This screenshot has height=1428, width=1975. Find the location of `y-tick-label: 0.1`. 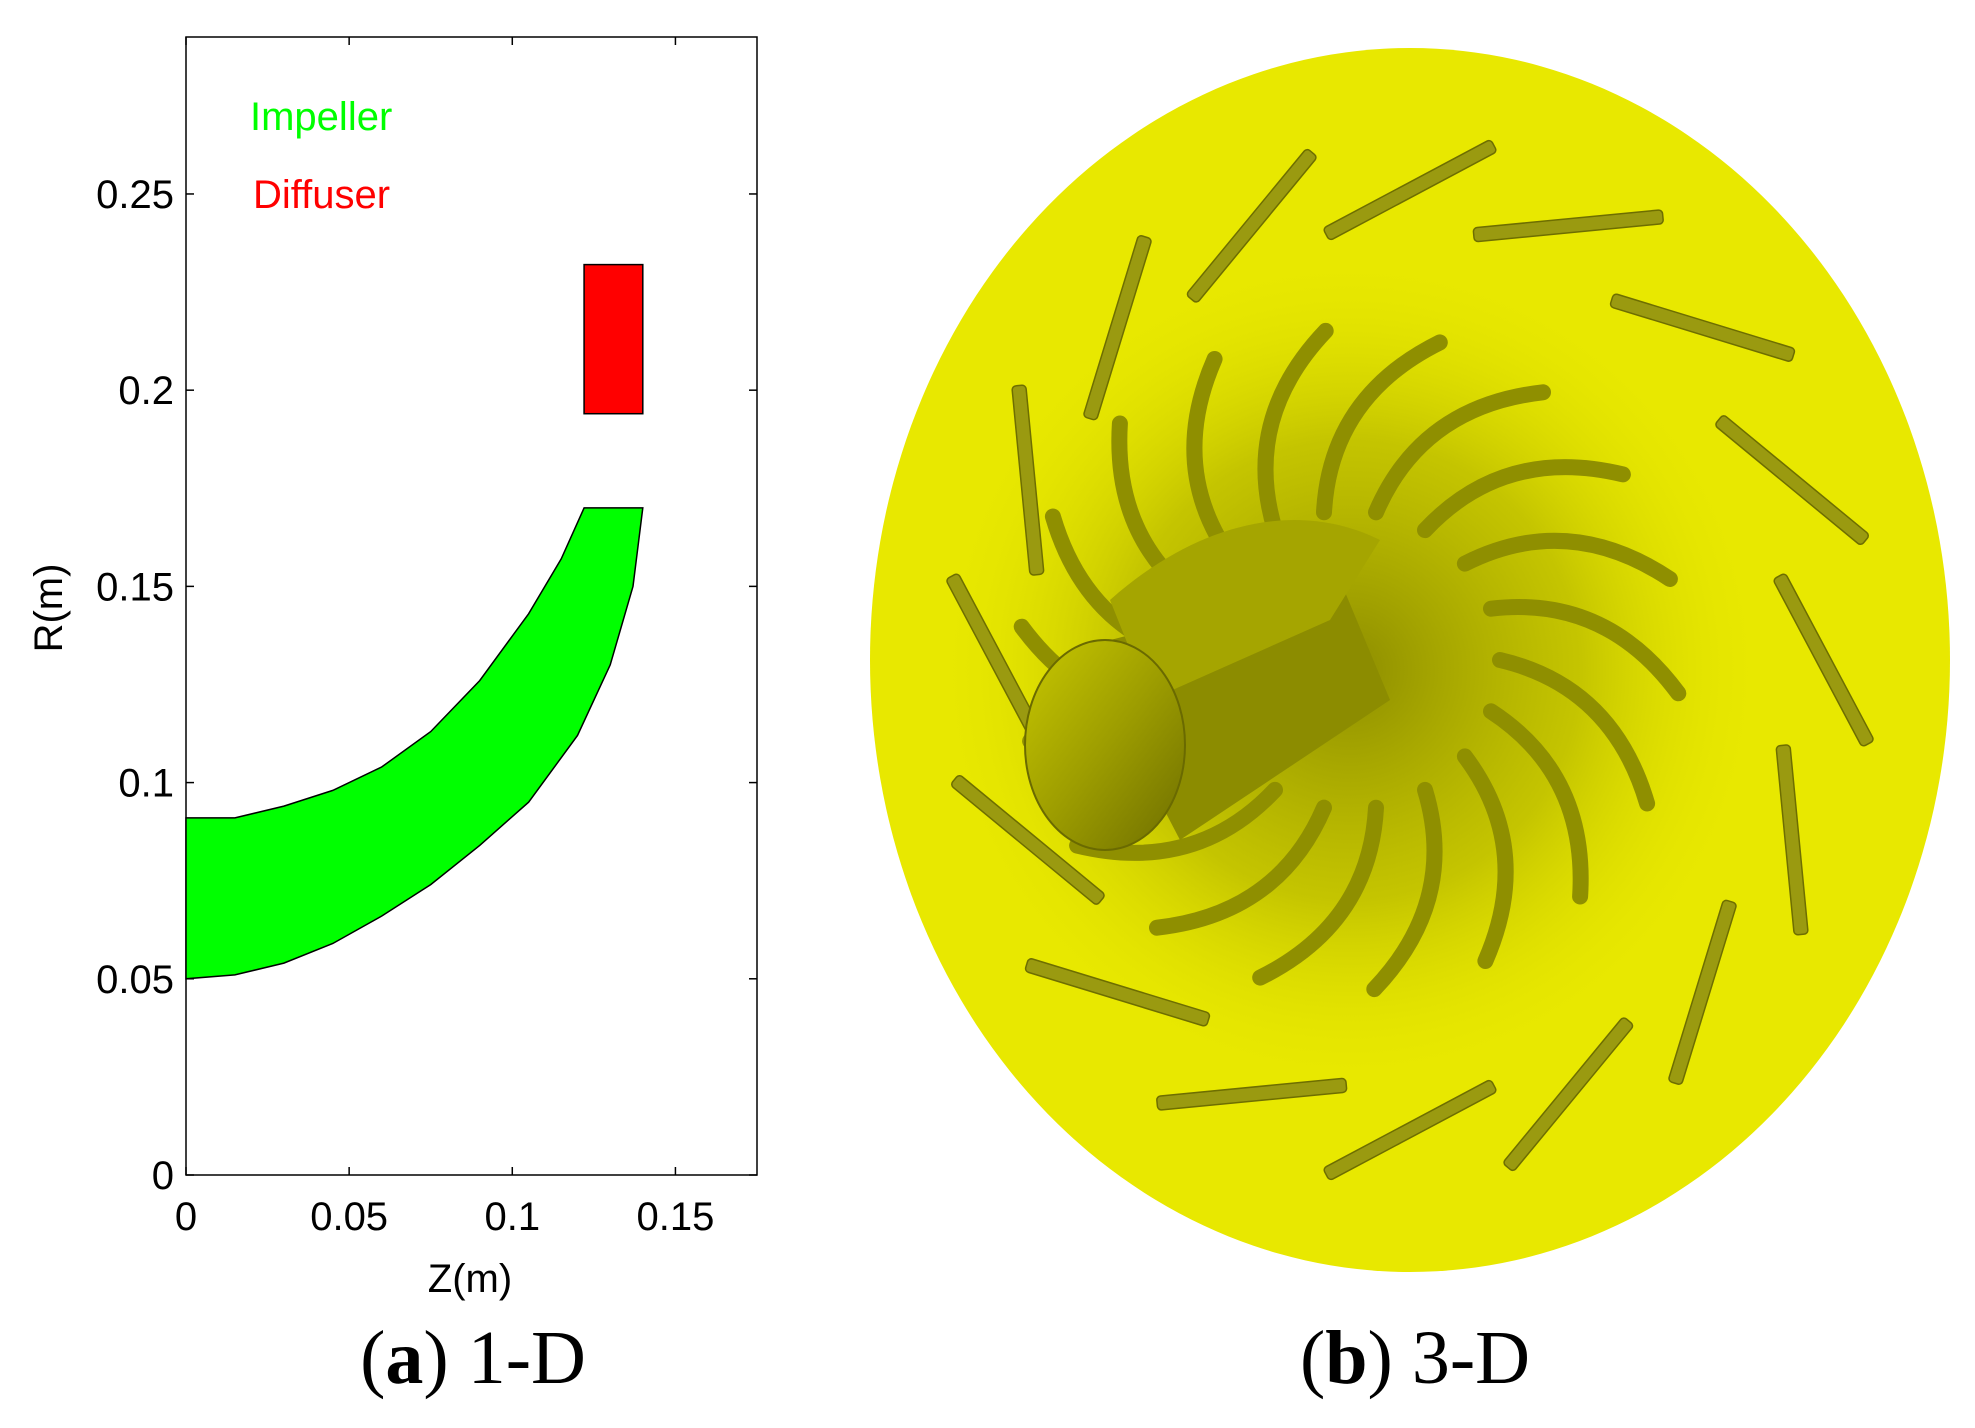

y-tick-label: 0.1 is located at coordinates (146, 784).